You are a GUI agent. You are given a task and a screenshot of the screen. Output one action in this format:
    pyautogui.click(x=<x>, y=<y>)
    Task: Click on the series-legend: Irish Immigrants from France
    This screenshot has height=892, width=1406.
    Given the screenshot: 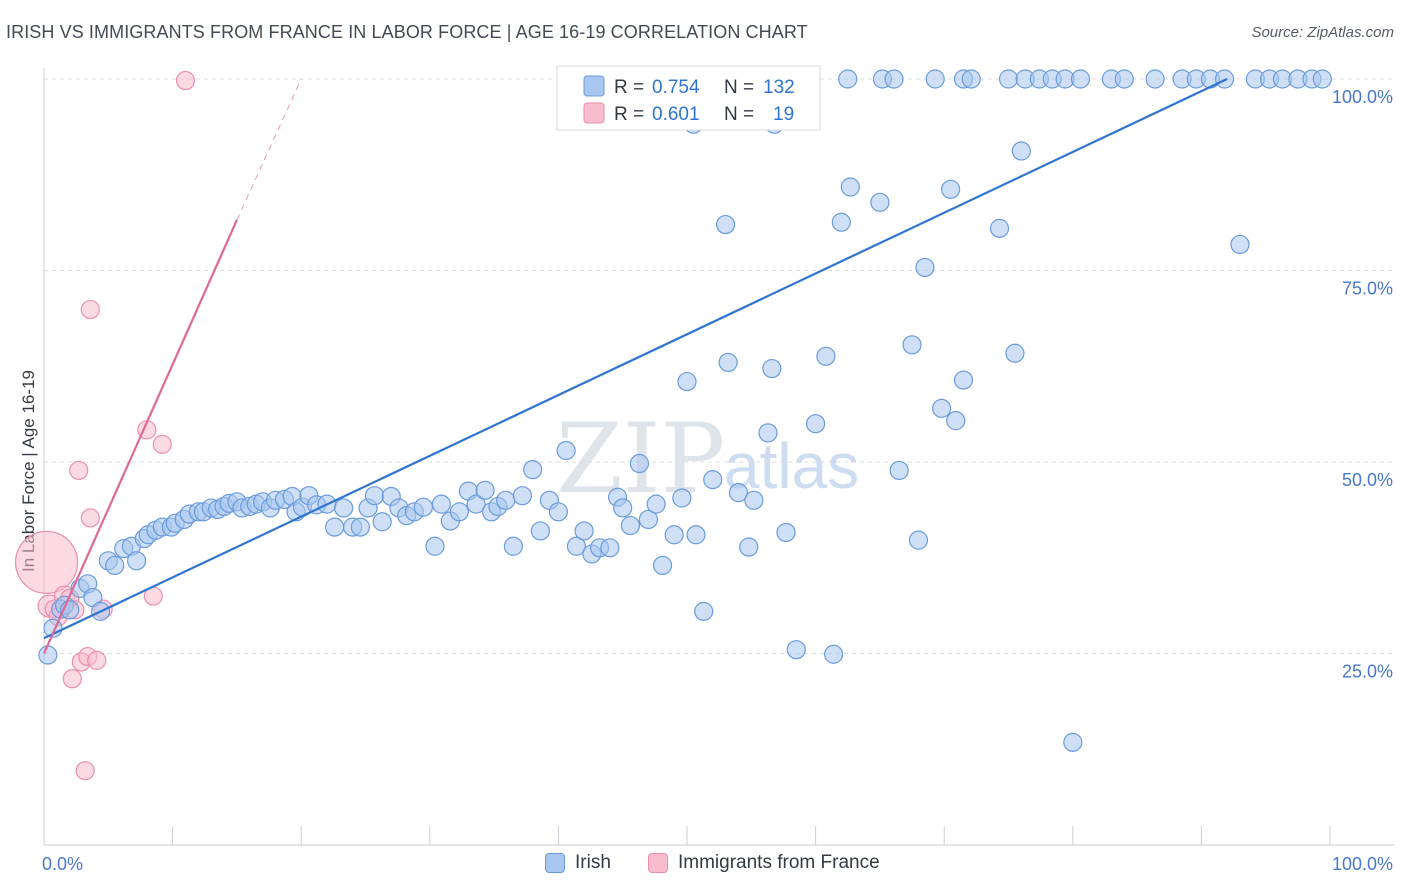 What is the action you would take?
    pyautogui.click(x=703, y=865)
    